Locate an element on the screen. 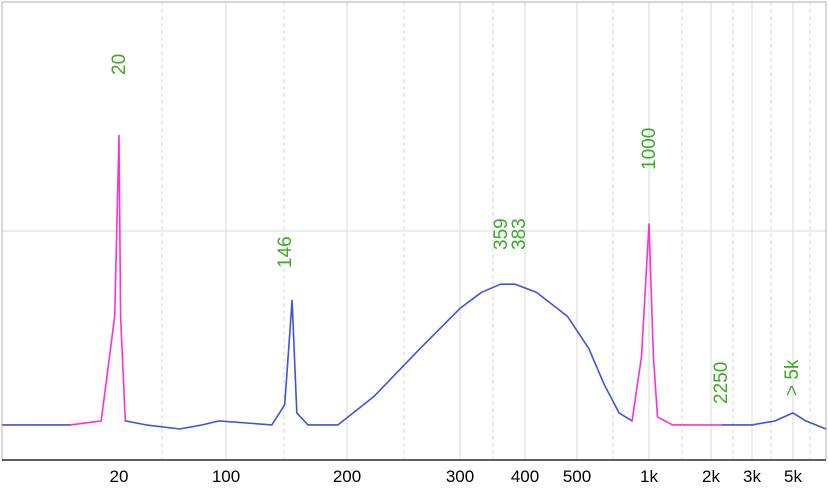  peak-label: > 5k is located at coordinates (792, 377).